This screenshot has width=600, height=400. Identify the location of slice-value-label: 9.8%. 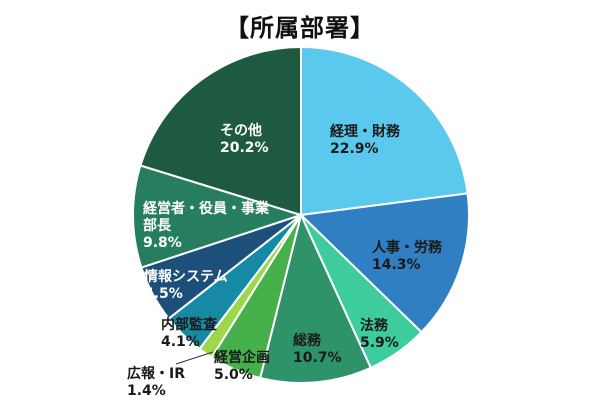
(162, 243).